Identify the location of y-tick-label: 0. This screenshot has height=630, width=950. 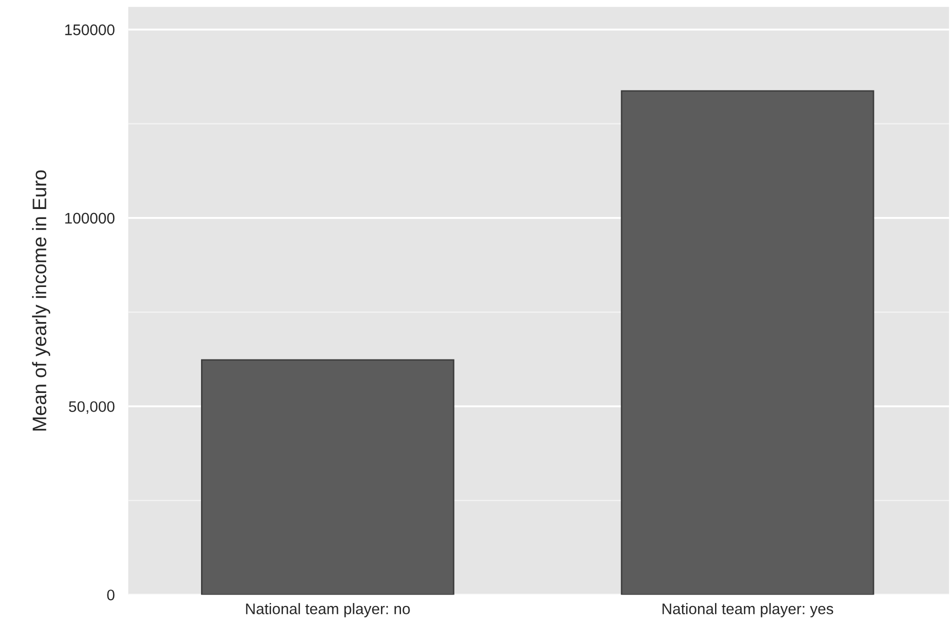
(110, 595).